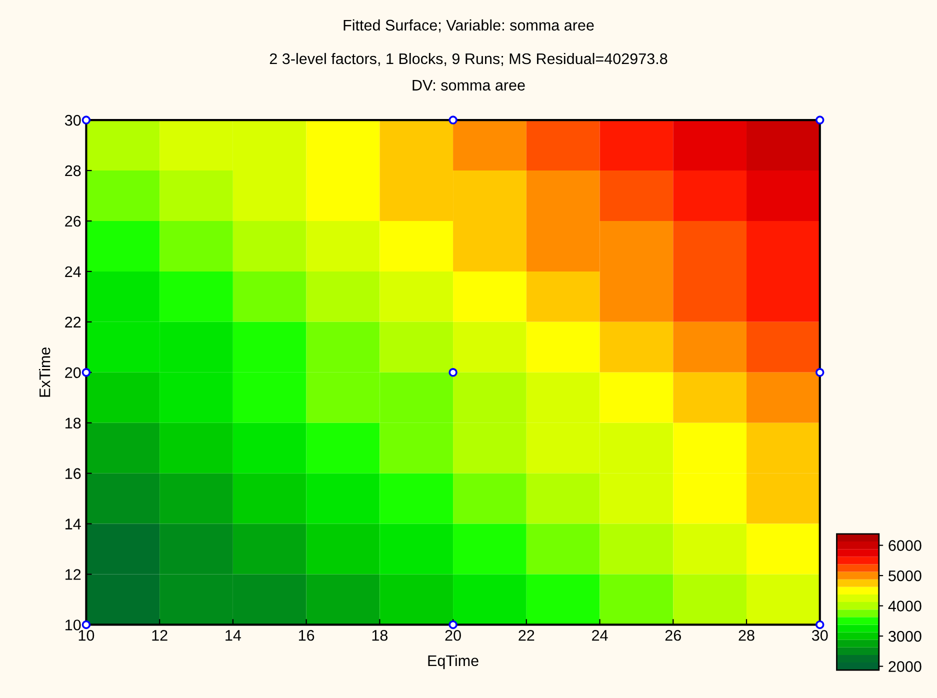 The height and width of the screenshot is (698, 937). I want to click on y-axis-title: ExTime, so click(44, 372).